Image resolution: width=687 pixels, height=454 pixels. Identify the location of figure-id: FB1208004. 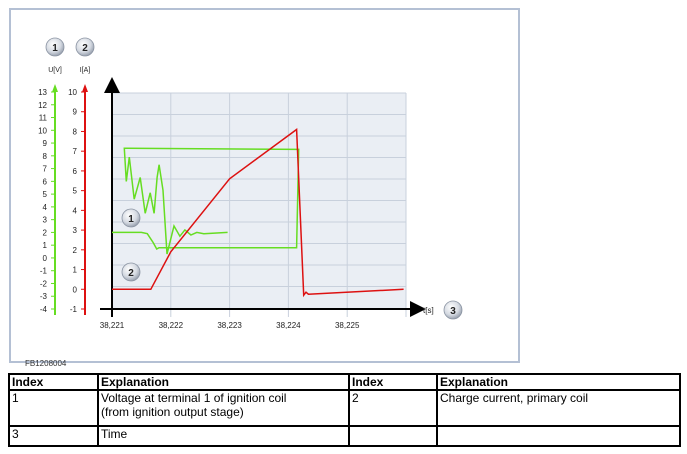
(46, 363).